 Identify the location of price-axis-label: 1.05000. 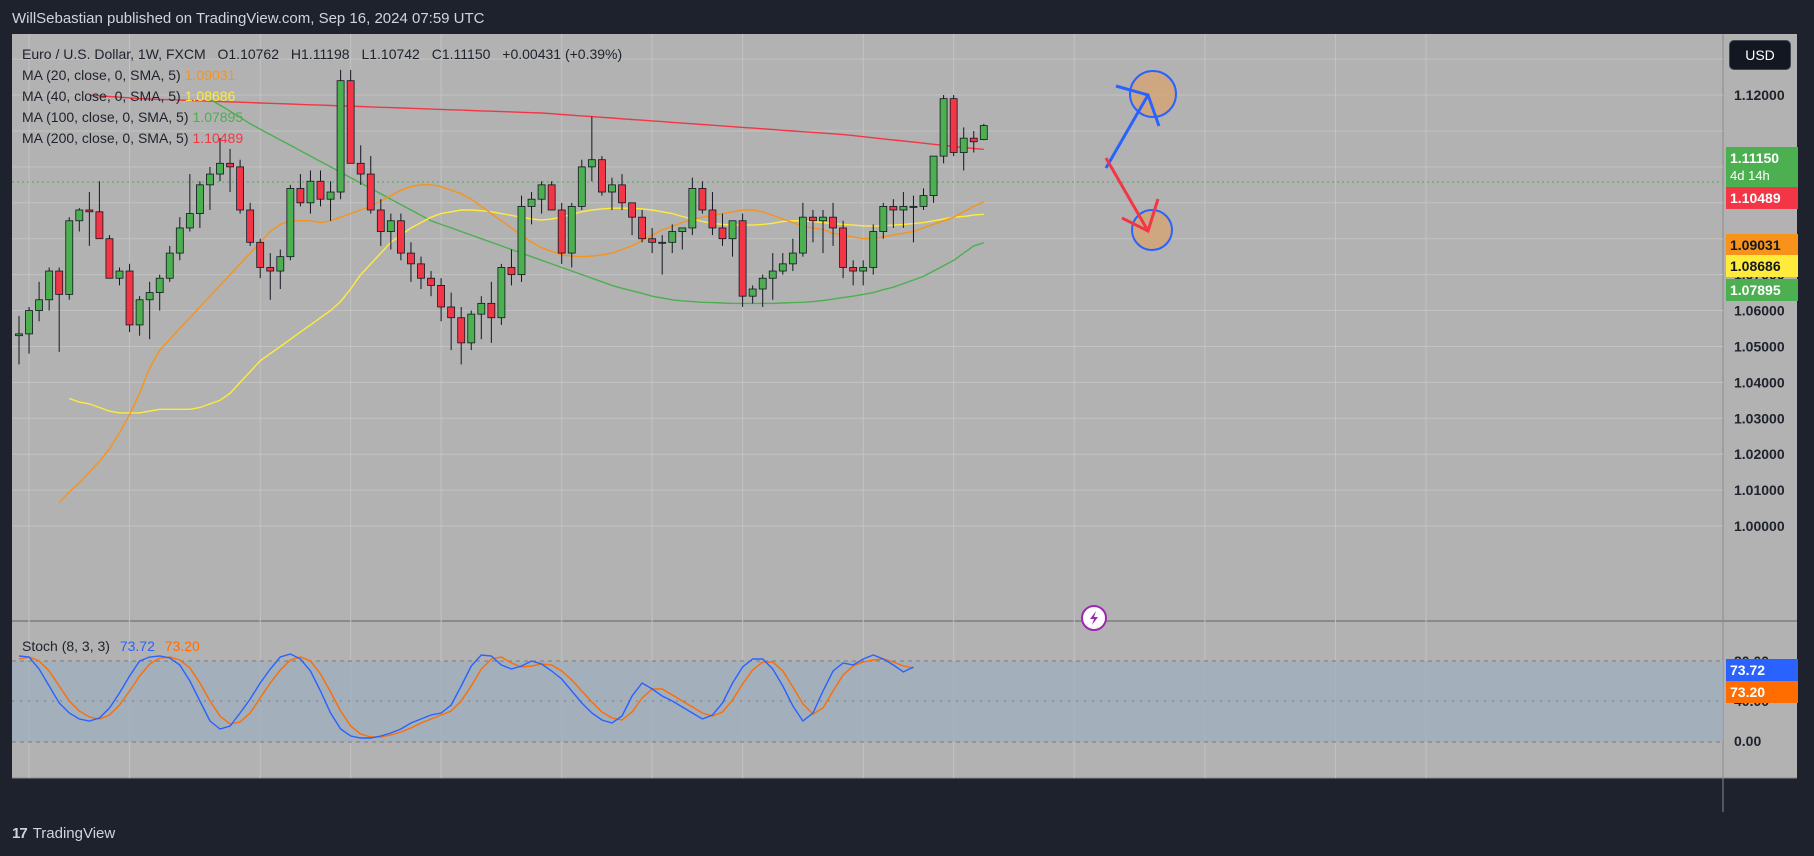
(1759, 346).